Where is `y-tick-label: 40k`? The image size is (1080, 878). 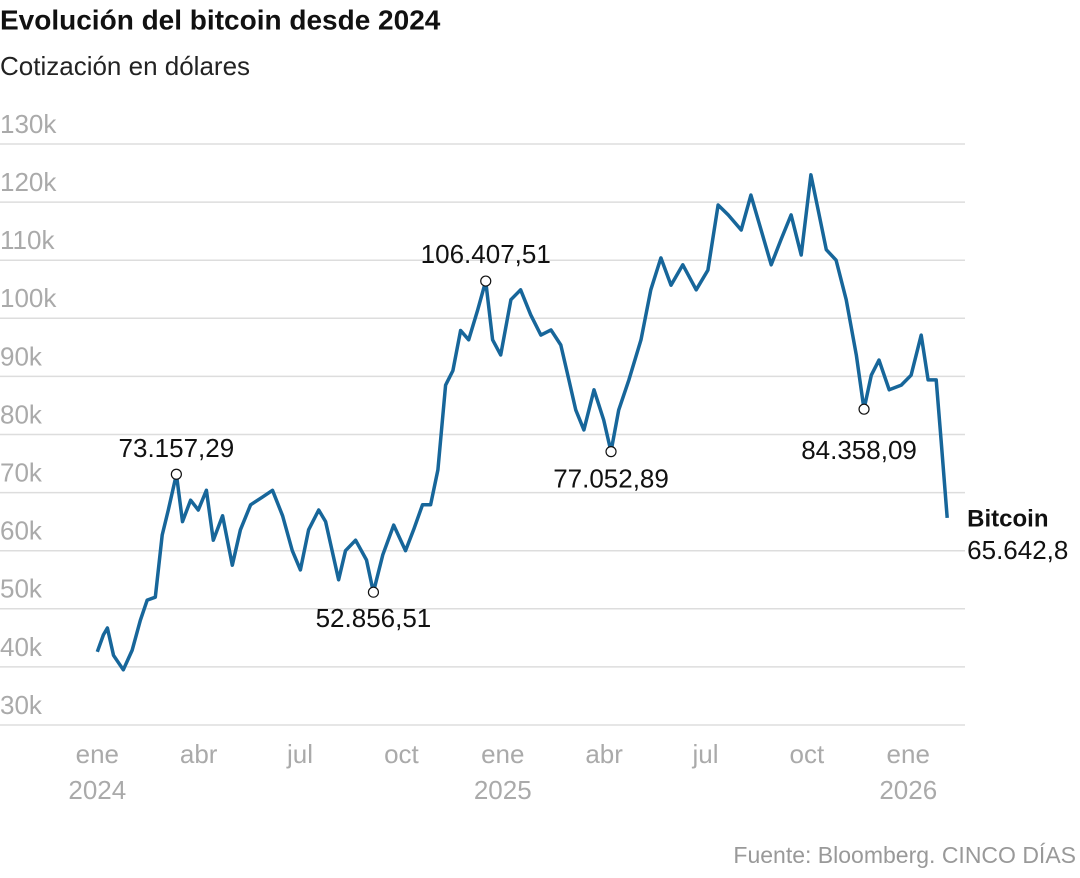 y-tick-label: 40k is located at coordinates (21, 647).